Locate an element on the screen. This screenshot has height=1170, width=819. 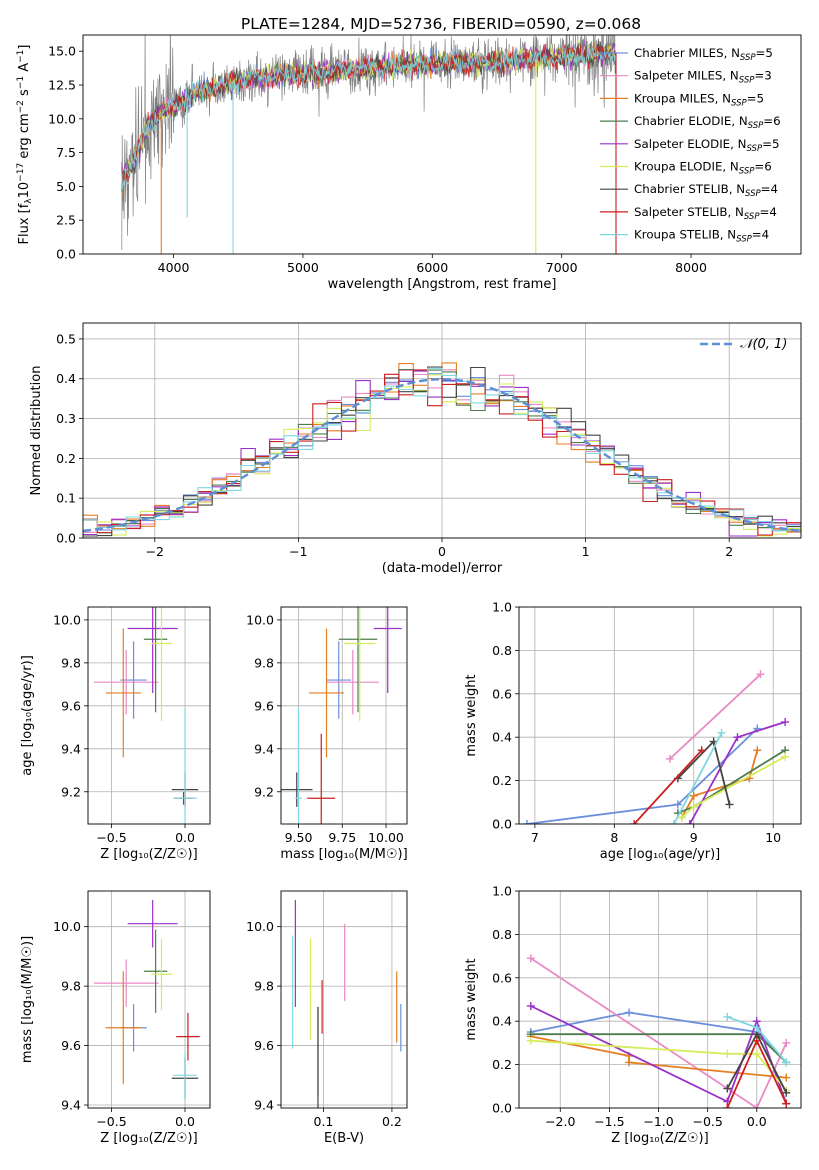
axes-mass_vs_ebv: 0.1 0.2 9.4 9.6 9.8 10.0 E(B-V) is located at coordinates (327, 1018).